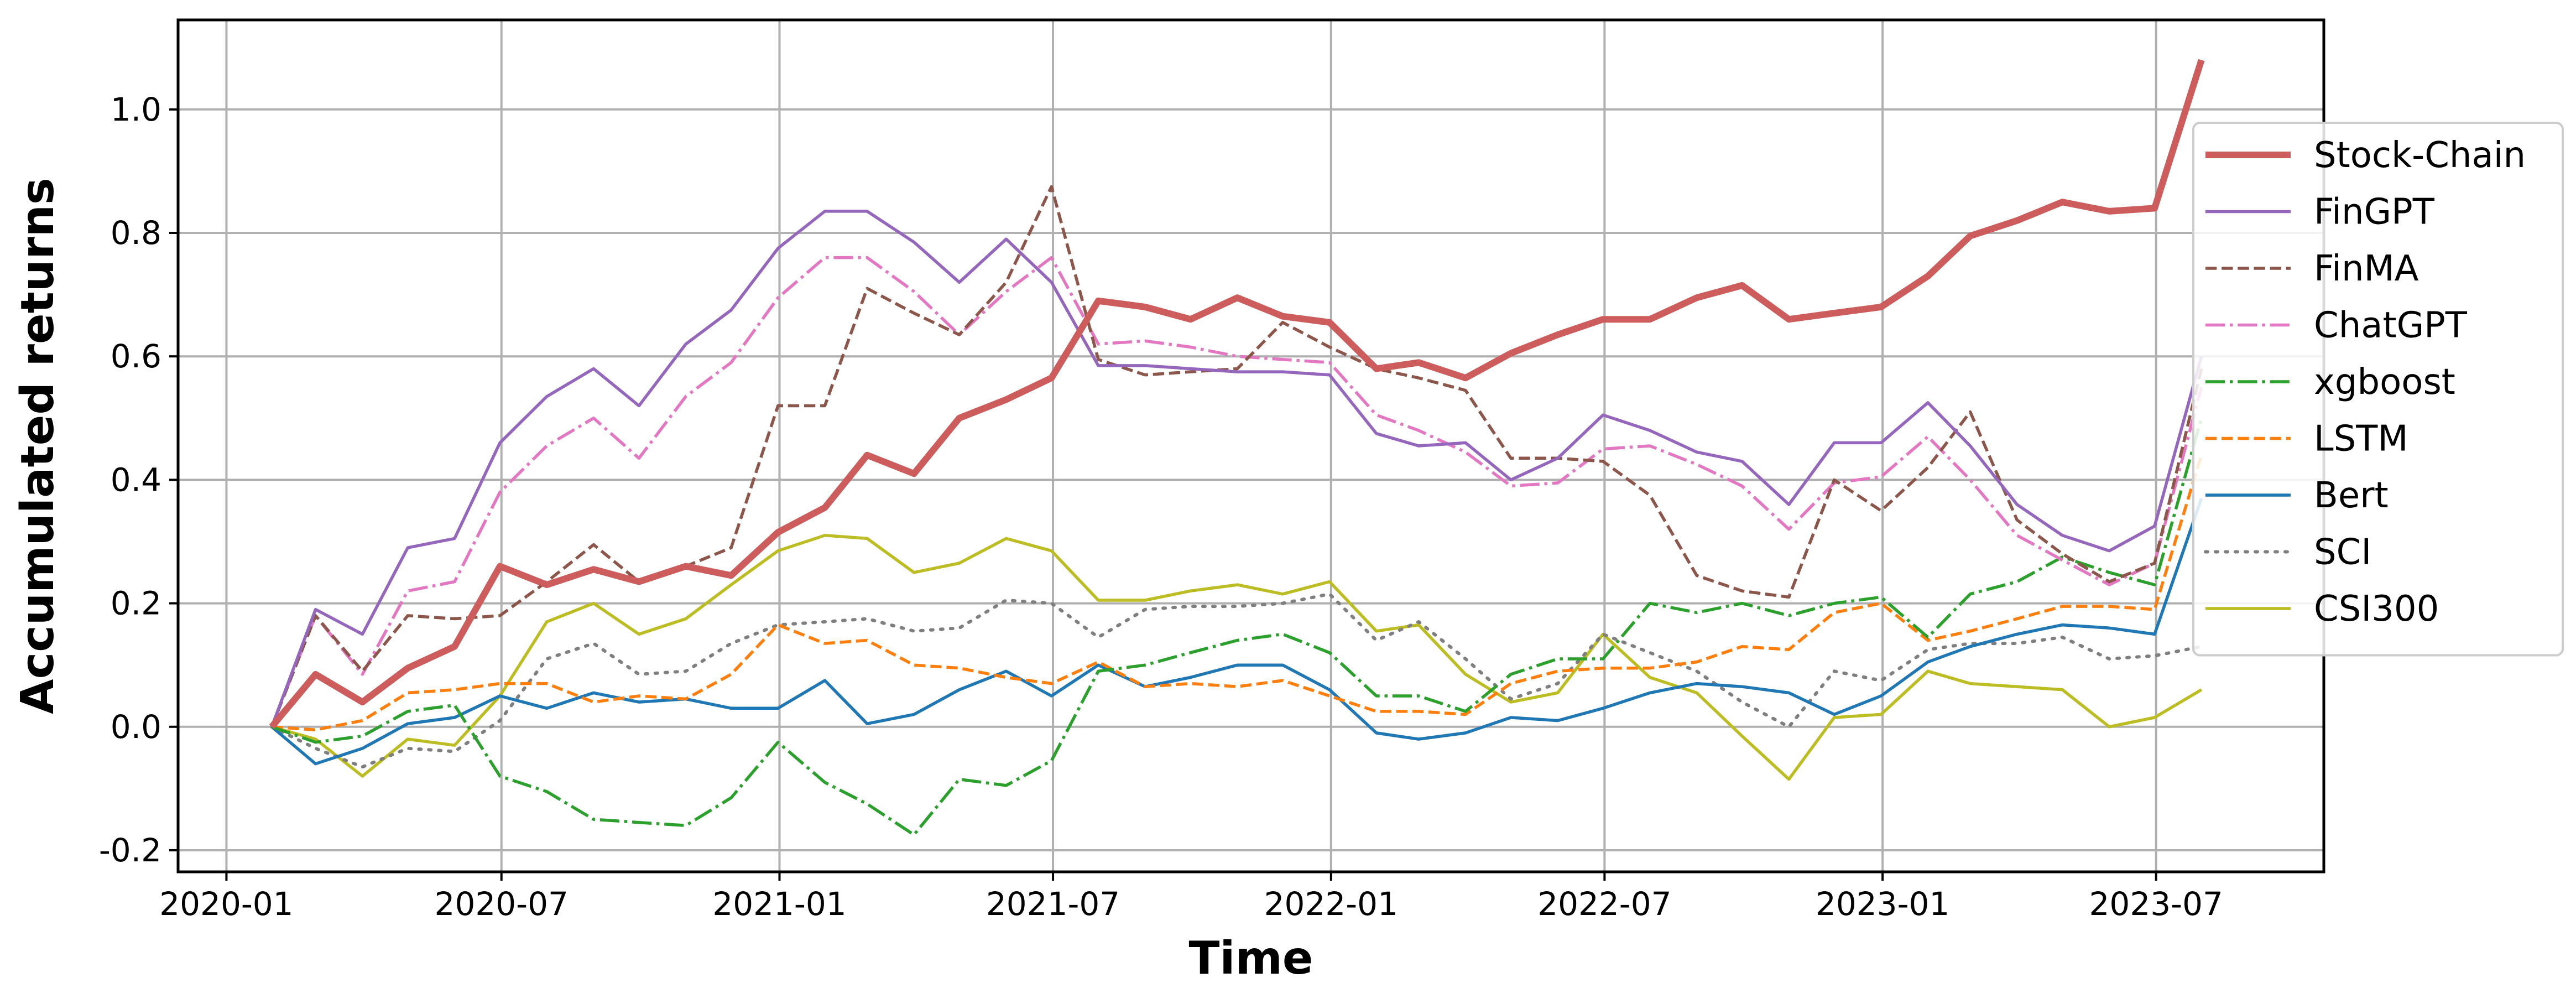 Image resolution: width=2576 pixels, height=993 pixels. What do you see at coordinates (2384, 382) in the screenshot?
I see `legend-label: xgboost` at bounding box center [2384, 382].